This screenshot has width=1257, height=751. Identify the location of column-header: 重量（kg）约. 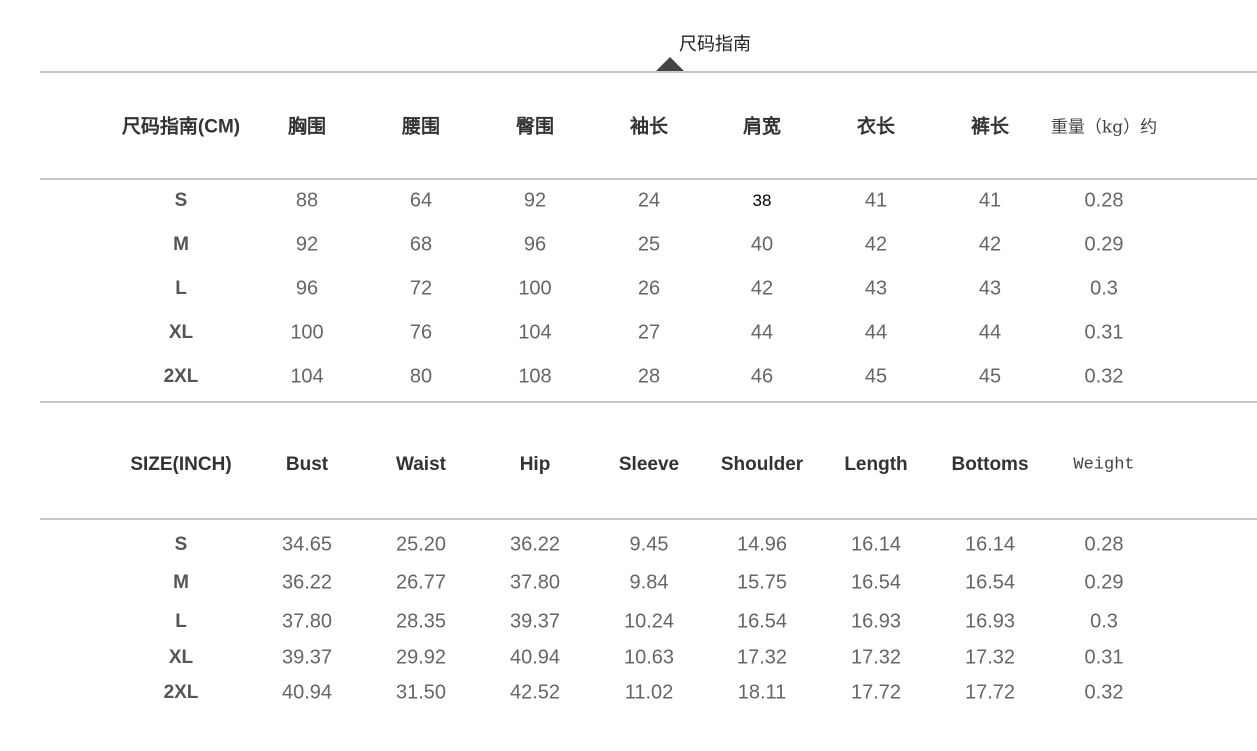
(1104, 127).